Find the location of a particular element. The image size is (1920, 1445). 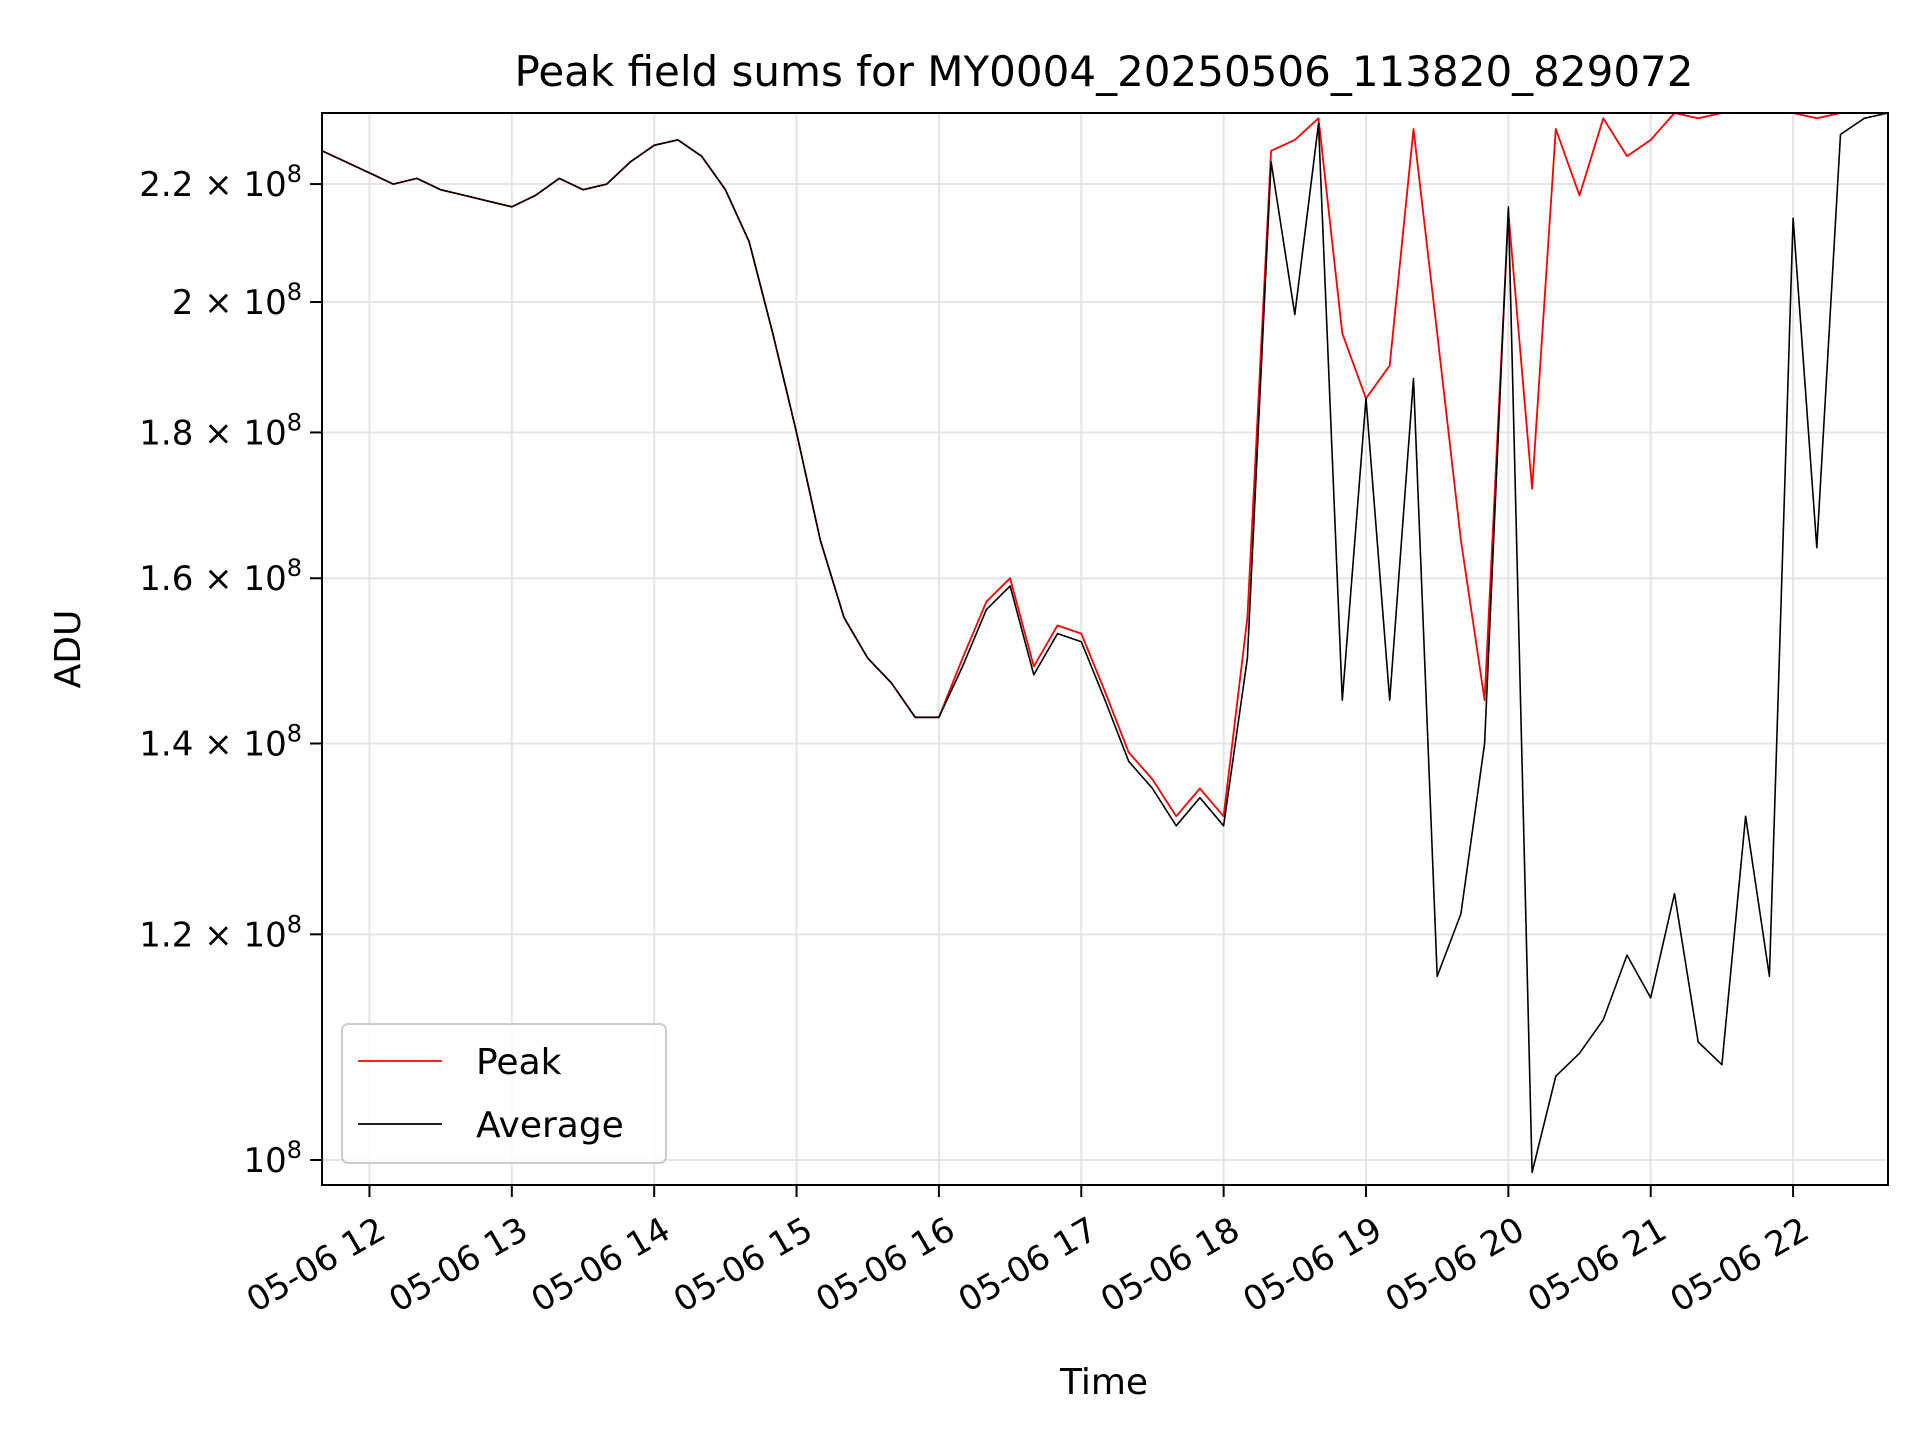

legend: Peak Average is located at coordinates (504, 1093).